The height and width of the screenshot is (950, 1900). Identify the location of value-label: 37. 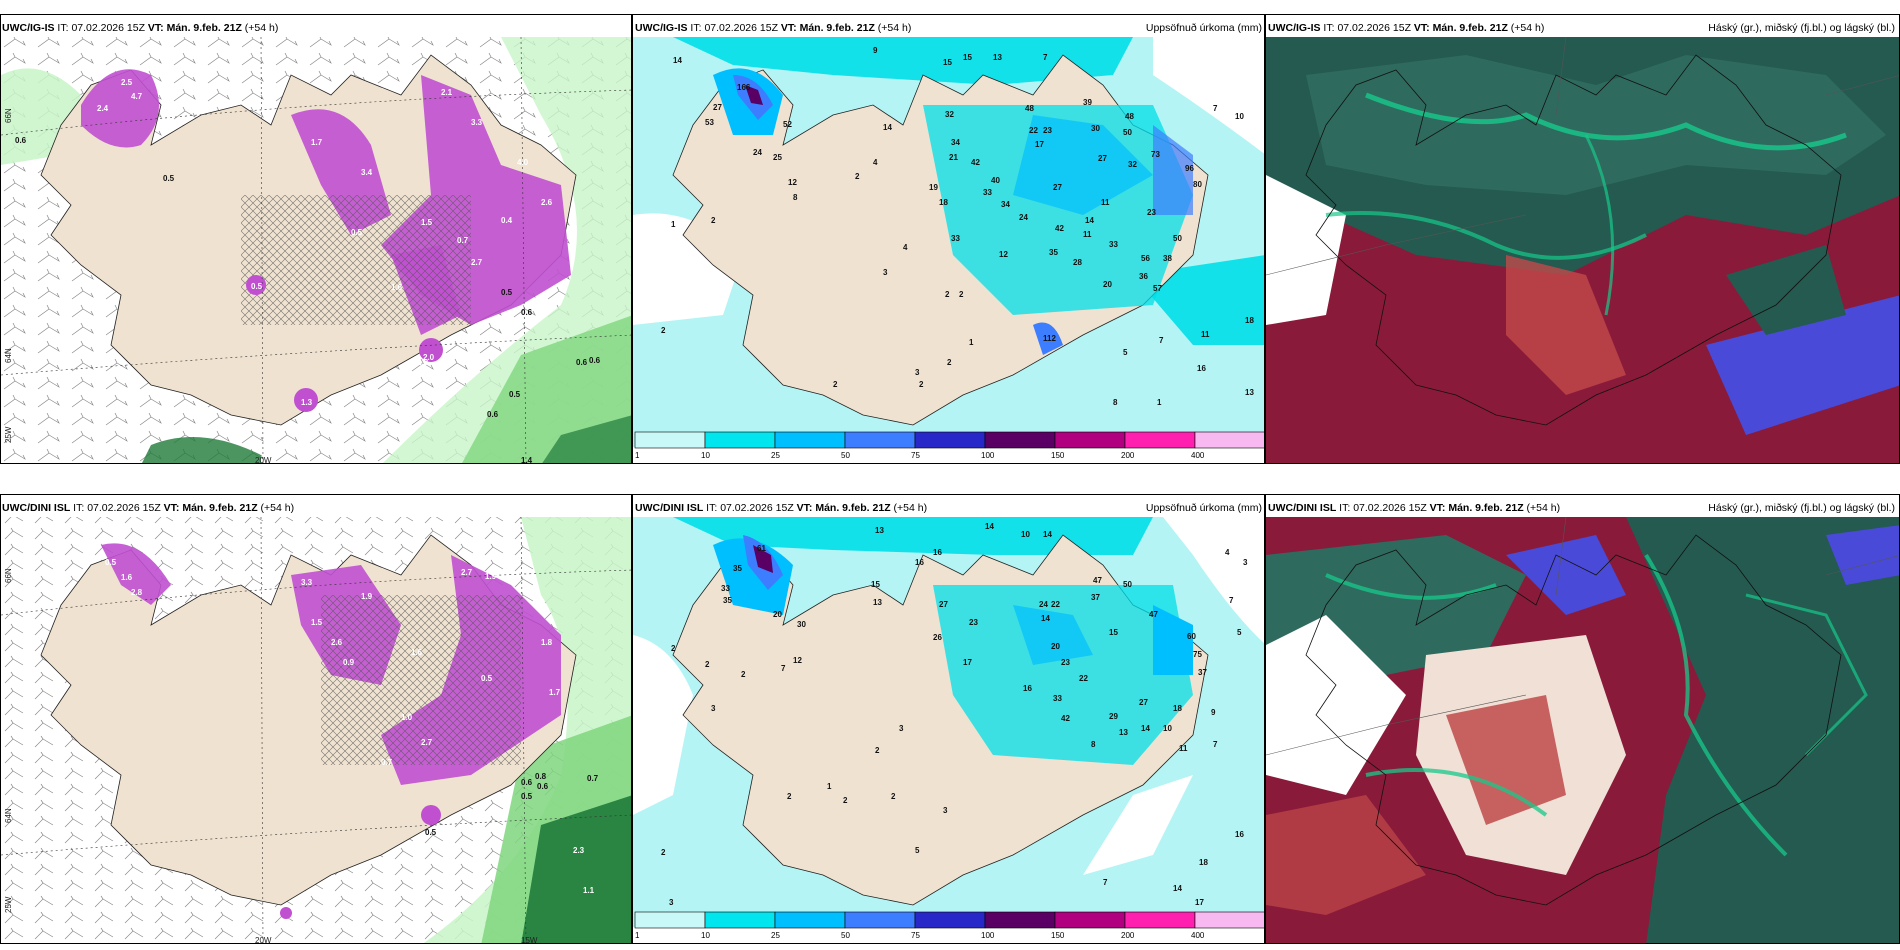
(1202, 672).